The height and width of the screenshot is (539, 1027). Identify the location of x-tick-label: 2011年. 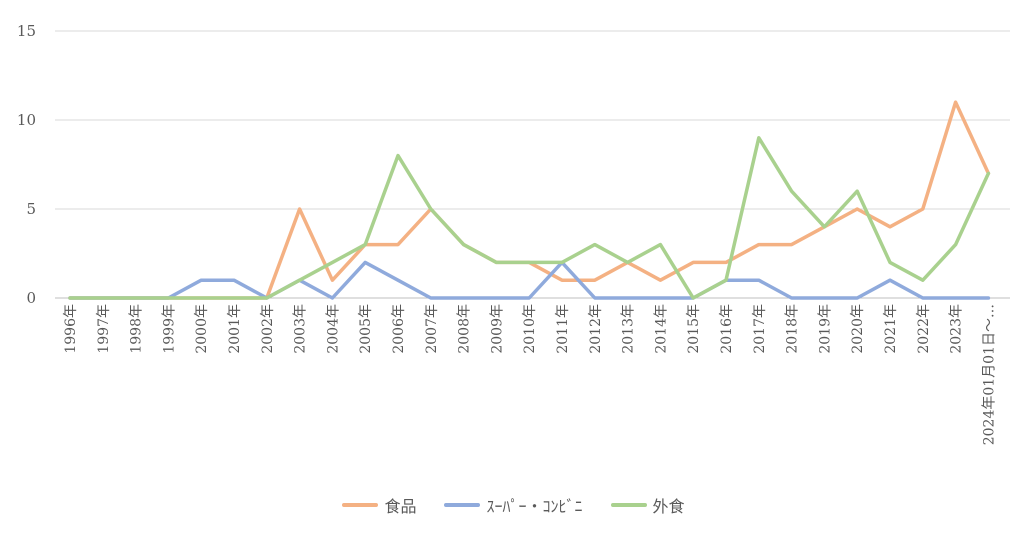
(563, 329).